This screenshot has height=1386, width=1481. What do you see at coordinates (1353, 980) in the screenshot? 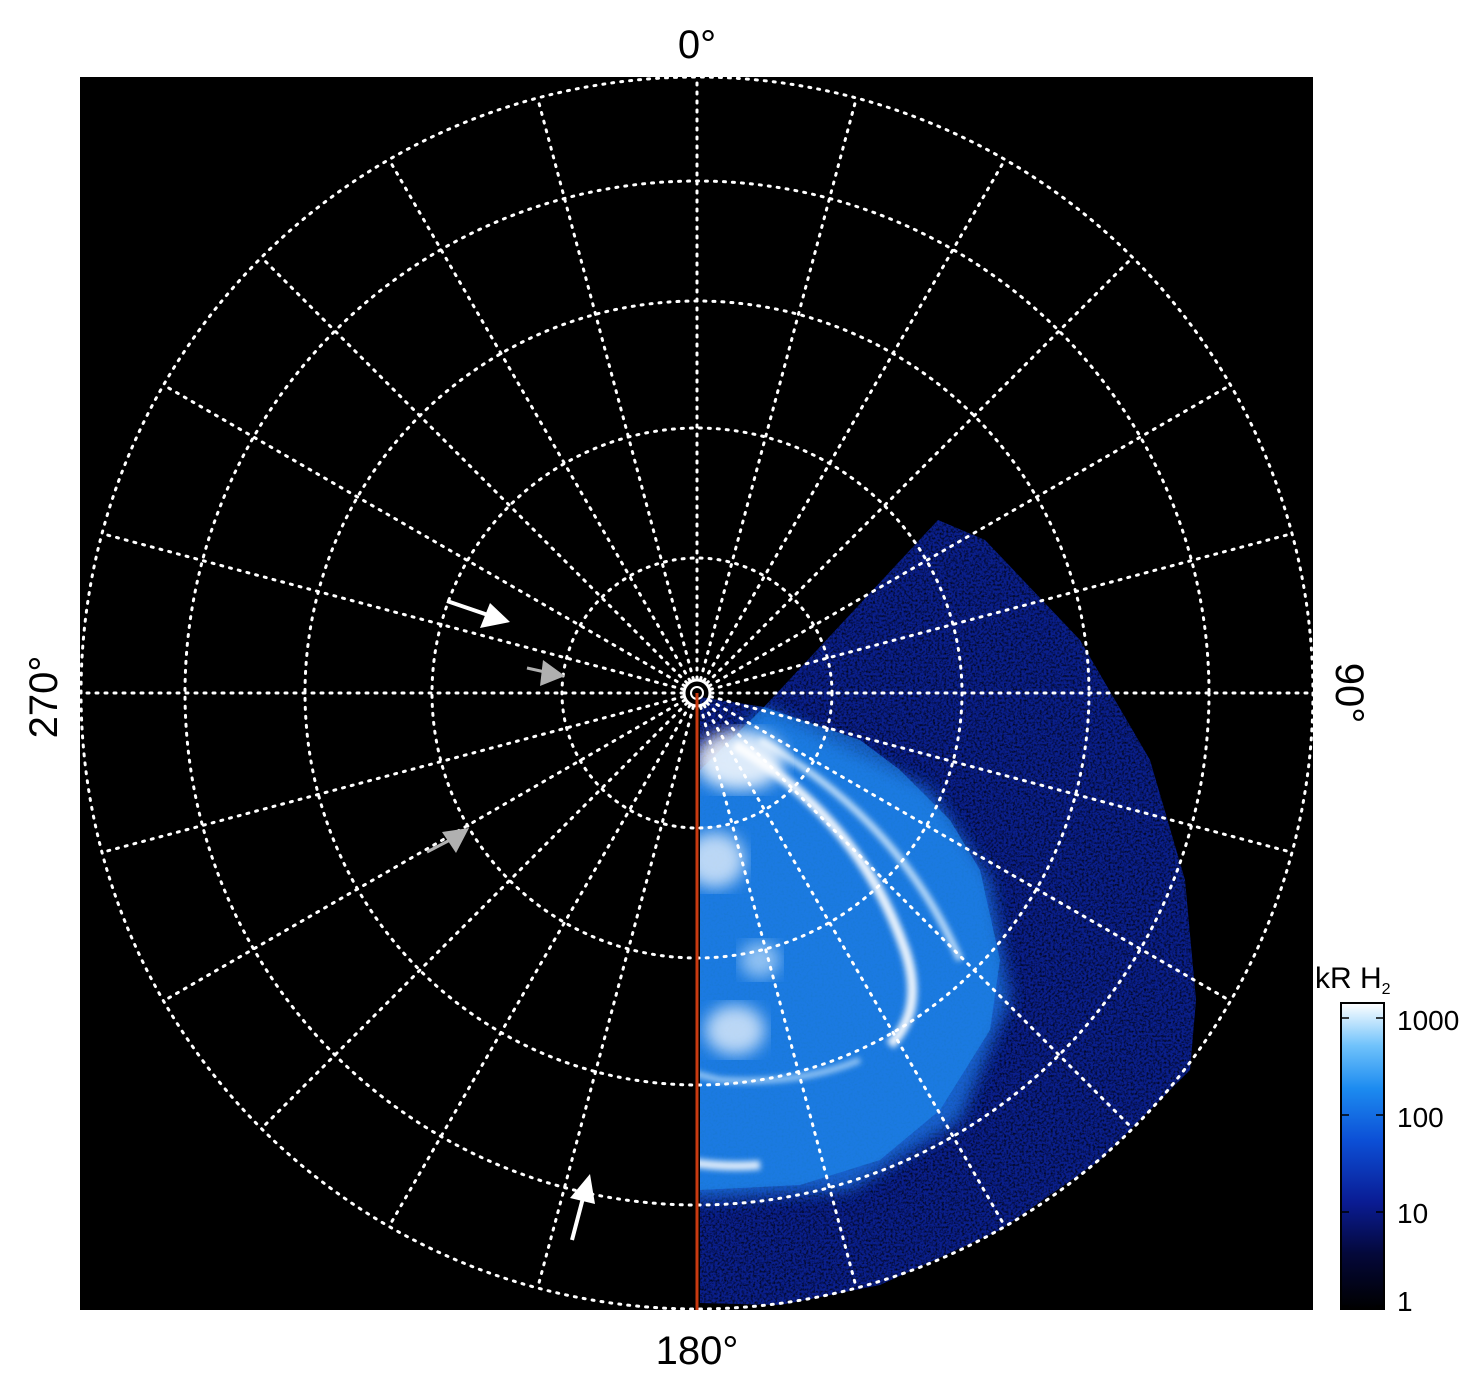
I see `colorbar-title: kR H2` at bounding box center [1353, 980].